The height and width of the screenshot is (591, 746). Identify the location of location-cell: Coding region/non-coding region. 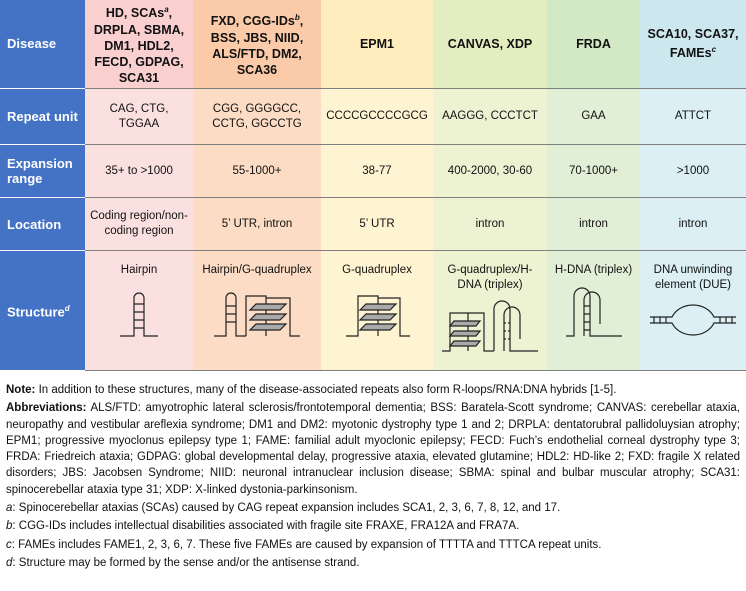
(139, 224).